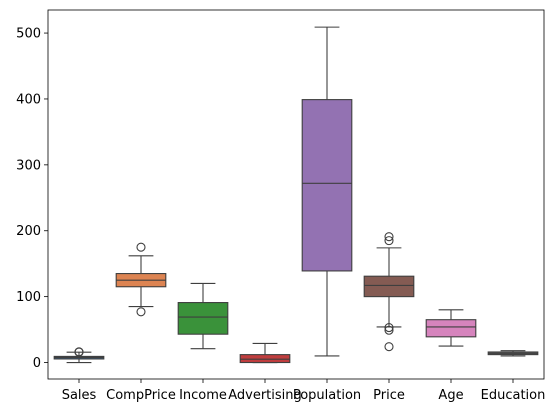  Describe the element at coordinates (28, 34) in the screenshot. I see `y-tick-label: 500` at that location.